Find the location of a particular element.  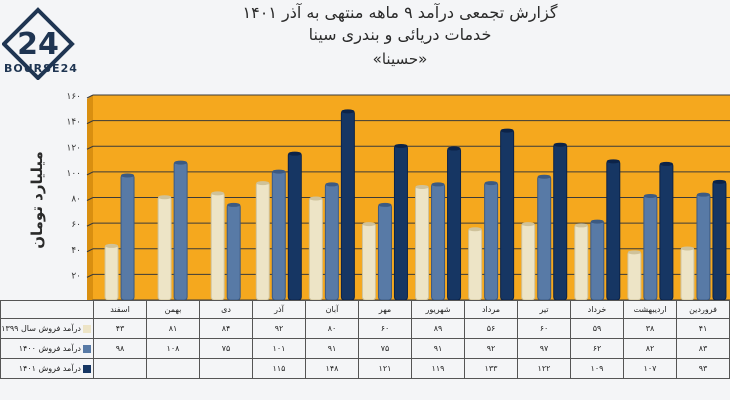

category-label: تیر is located at coordinates (544, 309).